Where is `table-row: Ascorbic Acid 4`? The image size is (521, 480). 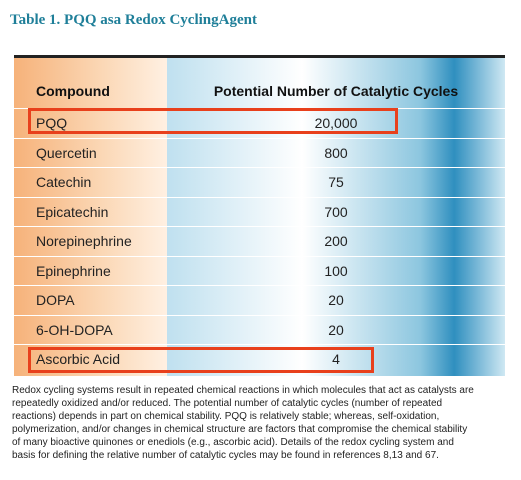 table-row: Ascorbic Acid 4 is located at coordinates (259, 359).